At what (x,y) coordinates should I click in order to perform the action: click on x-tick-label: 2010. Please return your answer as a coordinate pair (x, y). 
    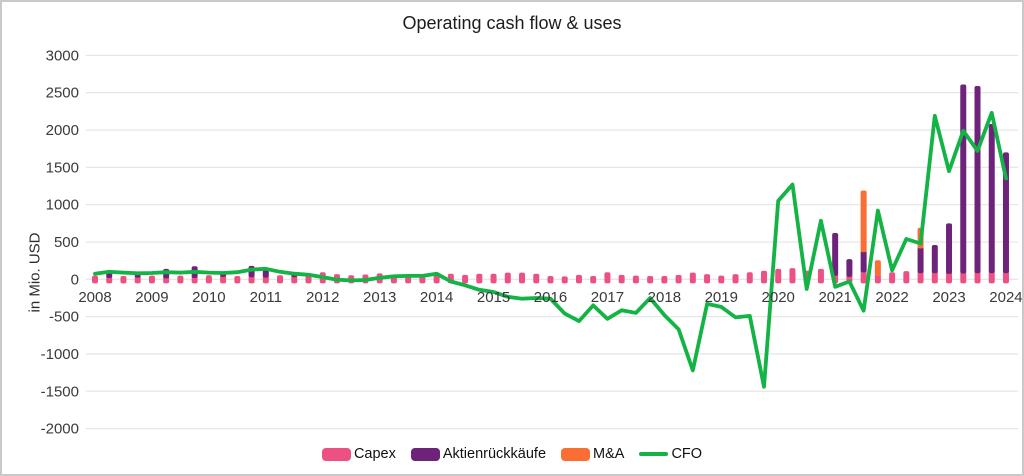
    Looking at the image, I should click on (208, 297).